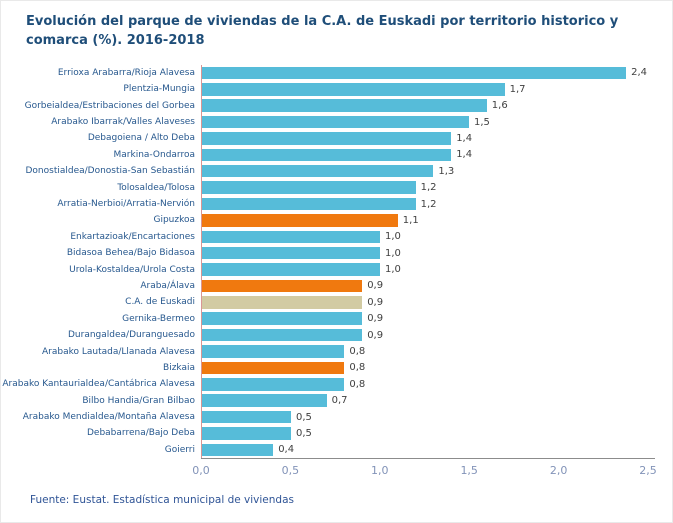  What do you see at coordinates (424, 450) in the screenshot?
I see `bar-track: 0,4` at bounding box center [424, 450].